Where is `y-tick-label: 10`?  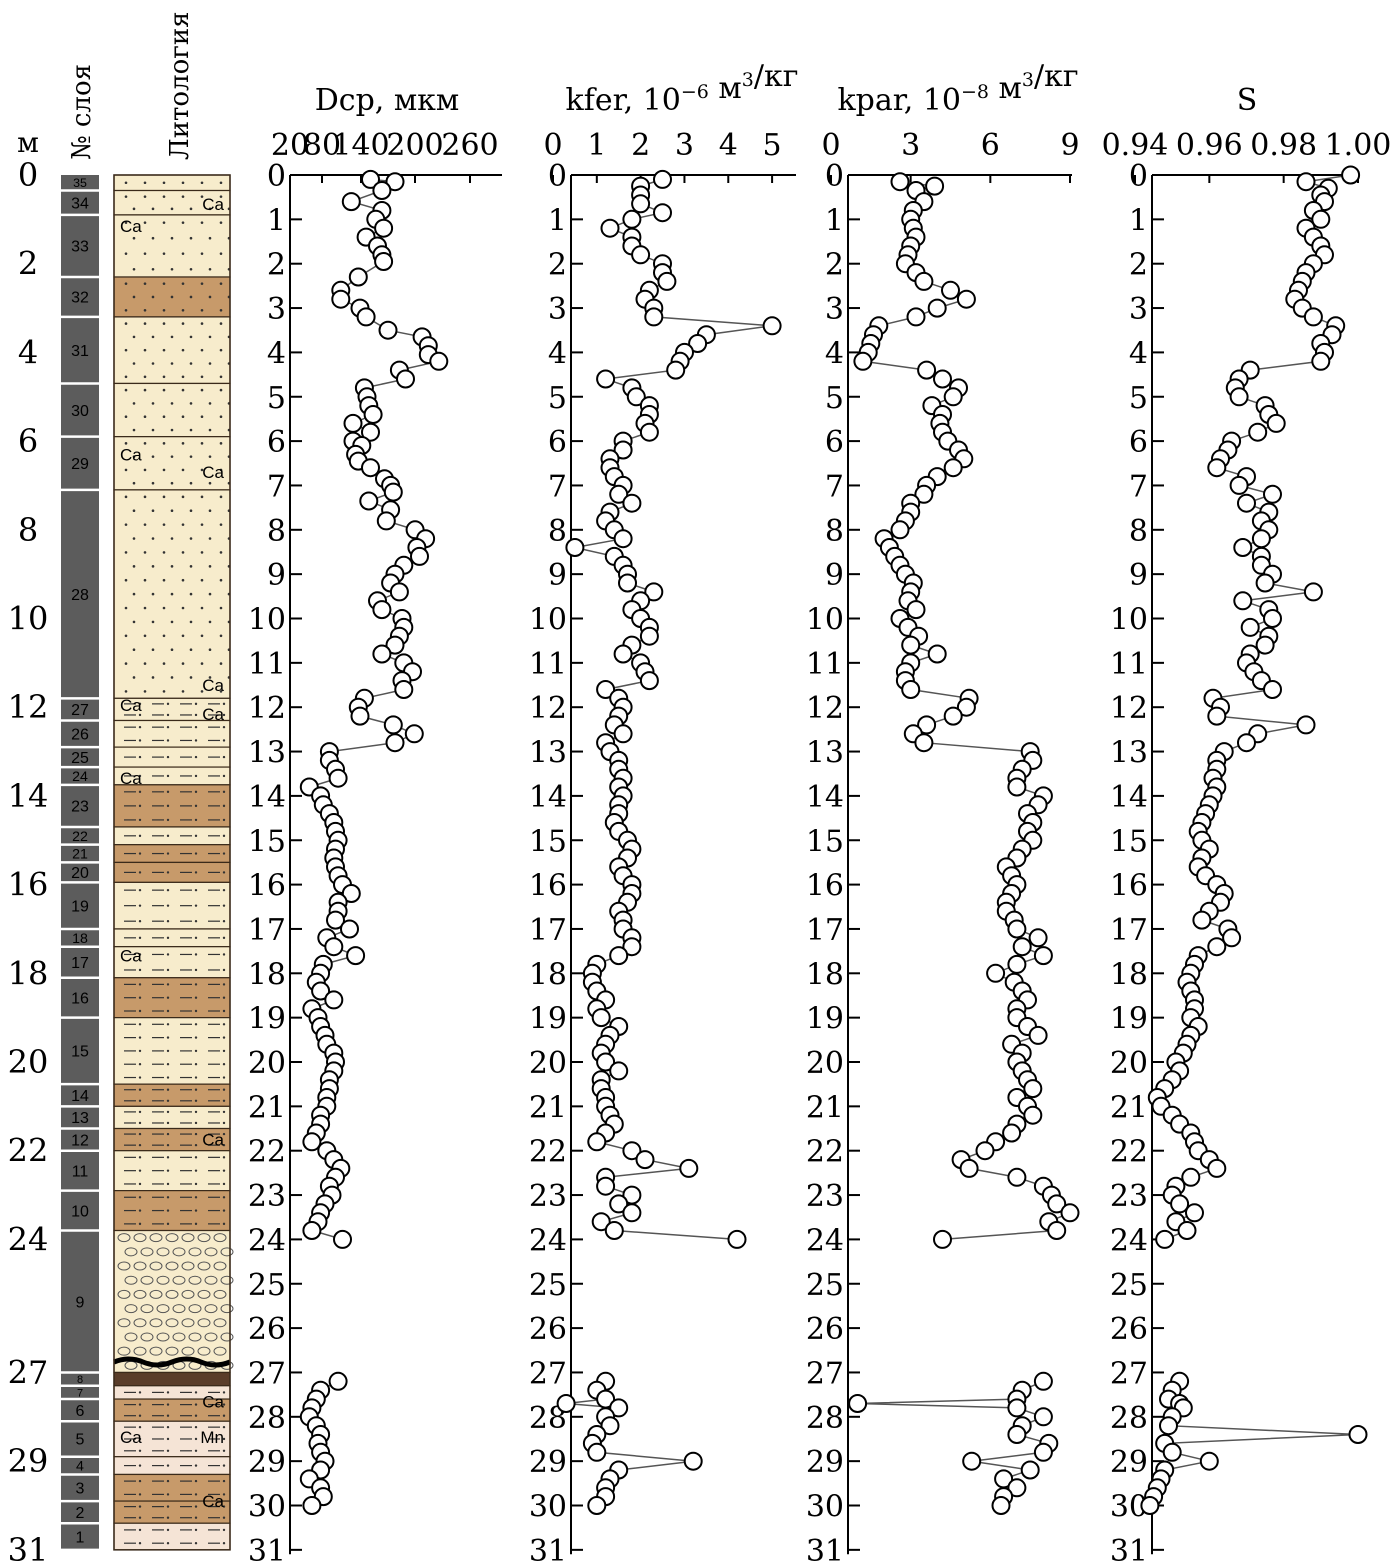
y-tick-label: 10 is located at coordinates (548, 620).